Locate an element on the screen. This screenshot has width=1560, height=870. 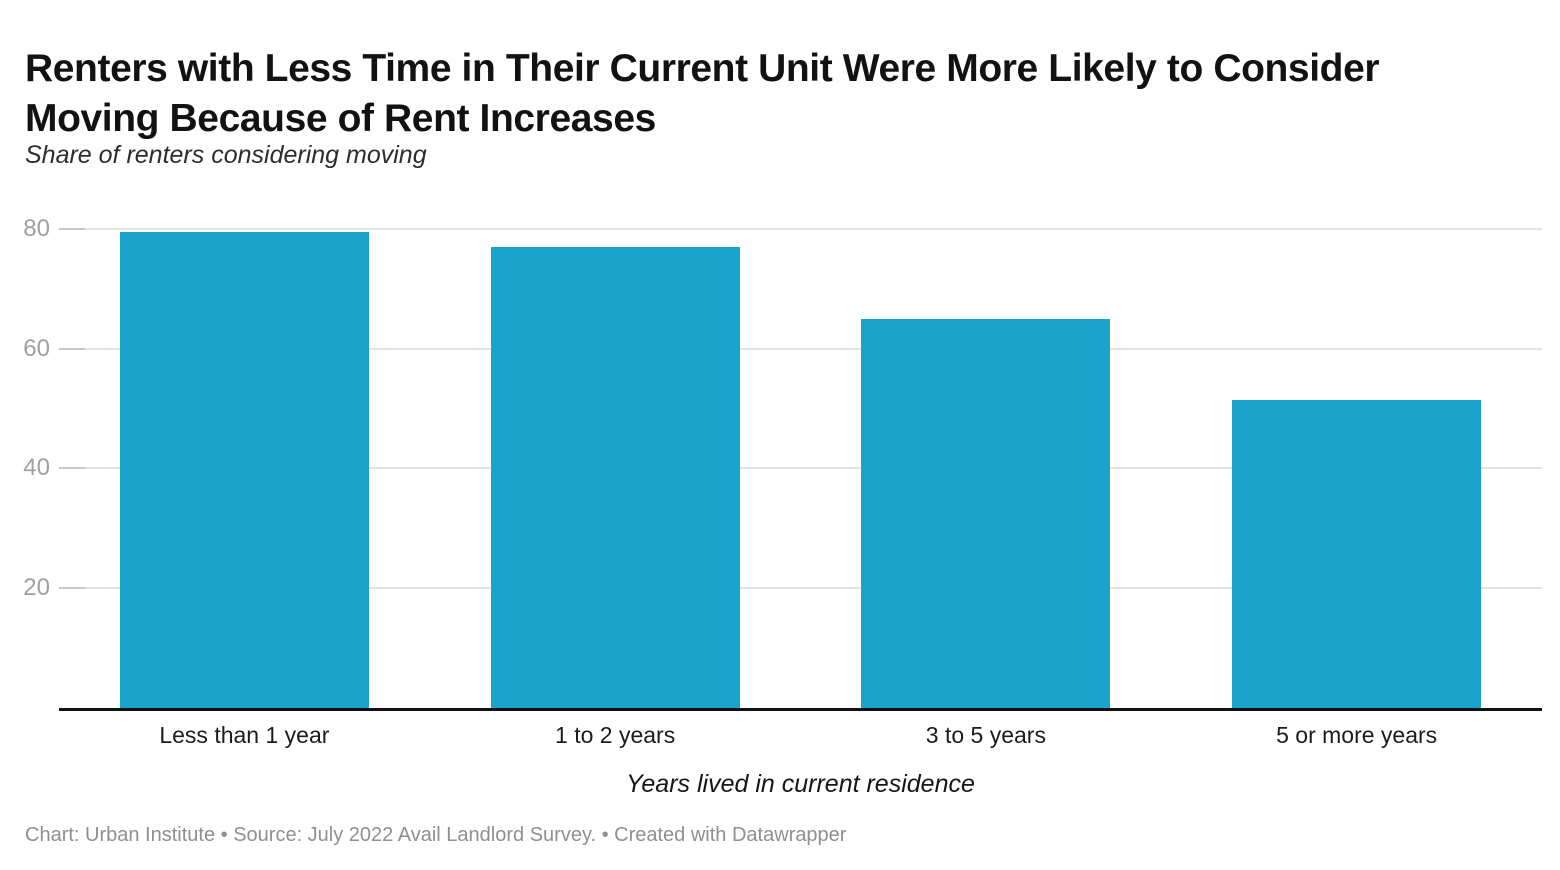
y-axis-tick-label-80: 80 is located at coordinates (36, 228).